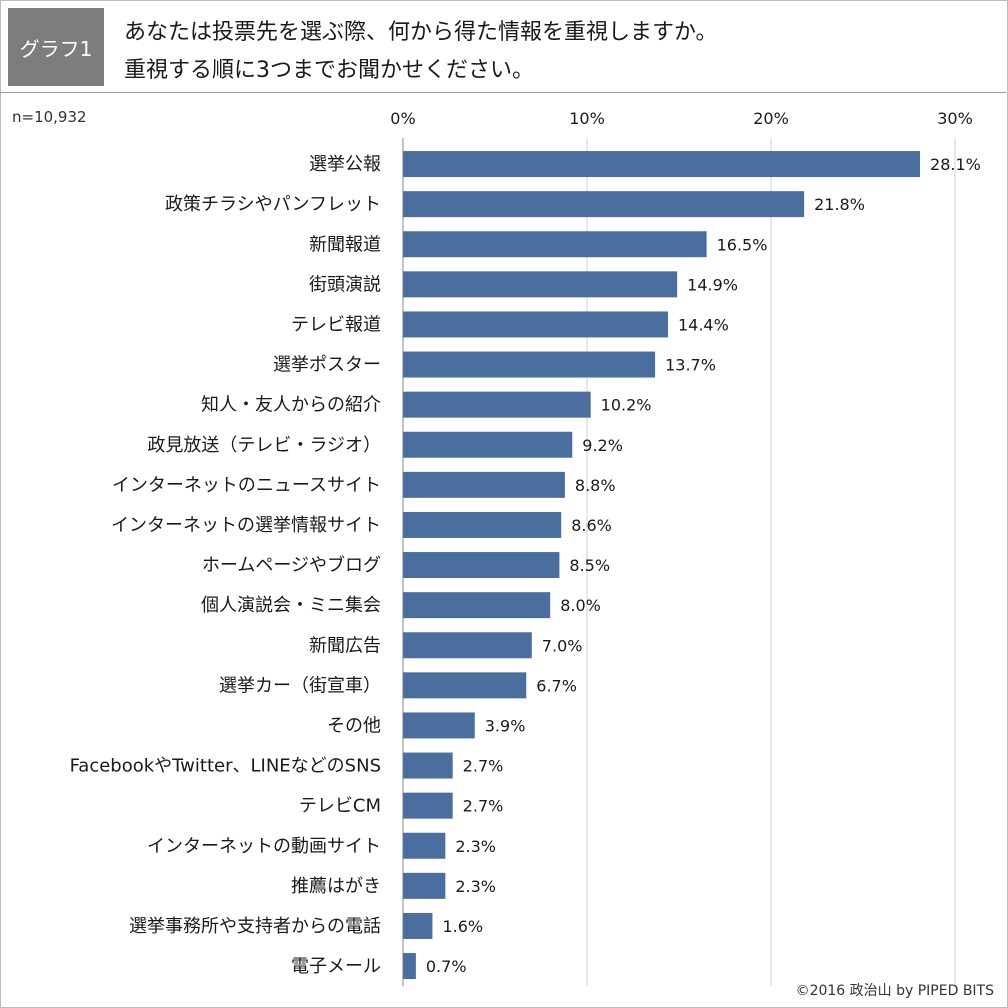 The height and width of the screenshot is (1008, 1008). I want to click on category-label: 新聞広告, so click(345, 645).